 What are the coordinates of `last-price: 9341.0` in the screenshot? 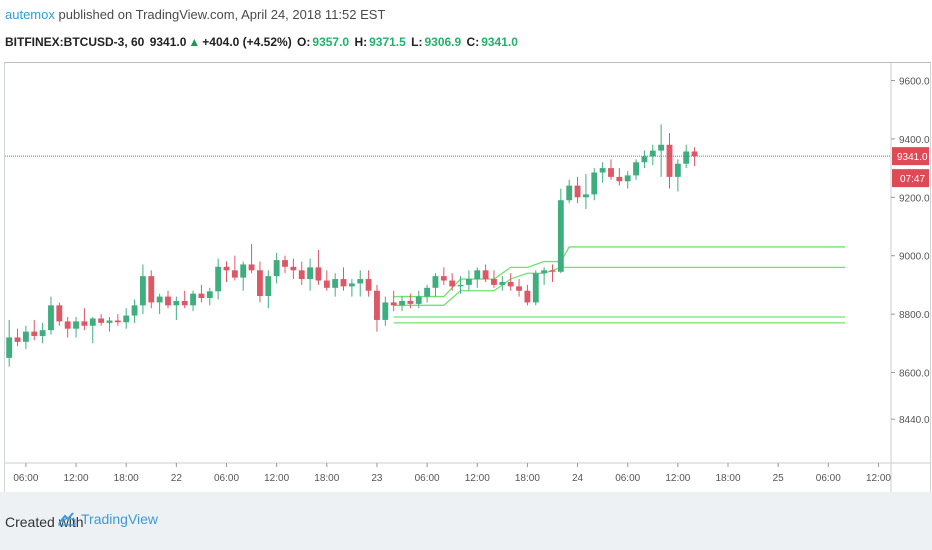 It's located at (168, 42).